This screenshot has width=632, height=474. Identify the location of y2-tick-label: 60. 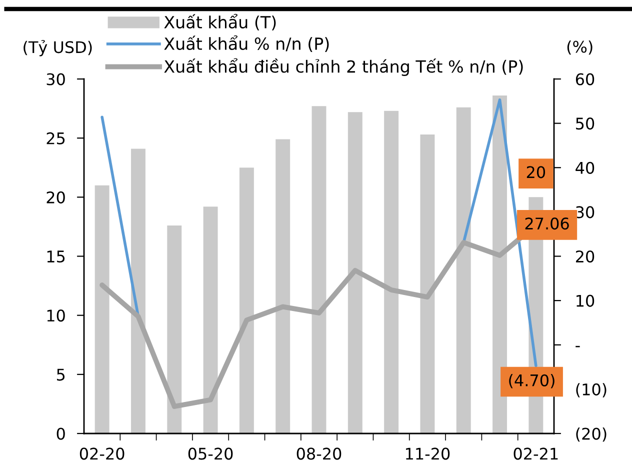
(585, 79).